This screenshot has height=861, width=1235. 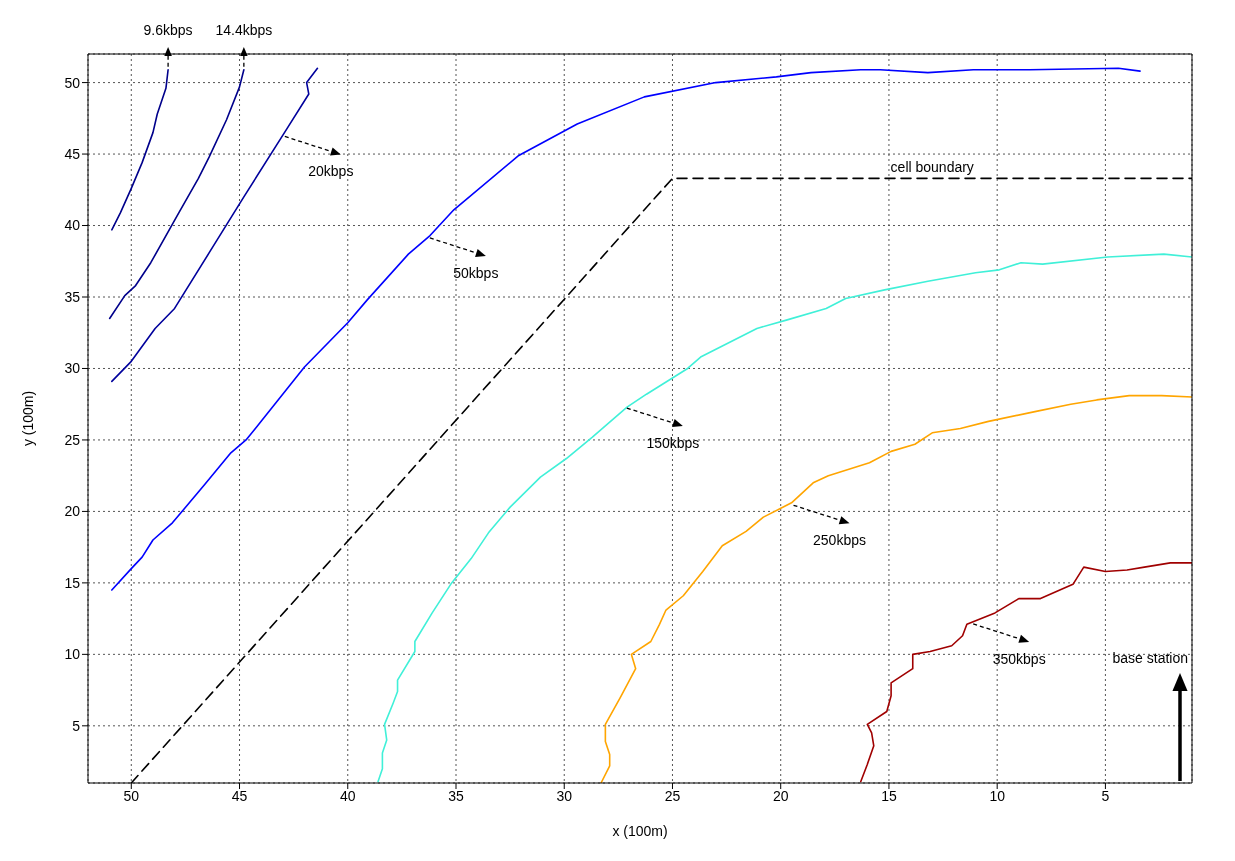 I want to click on annotation: 150kbps, so click(x=673, y=443).